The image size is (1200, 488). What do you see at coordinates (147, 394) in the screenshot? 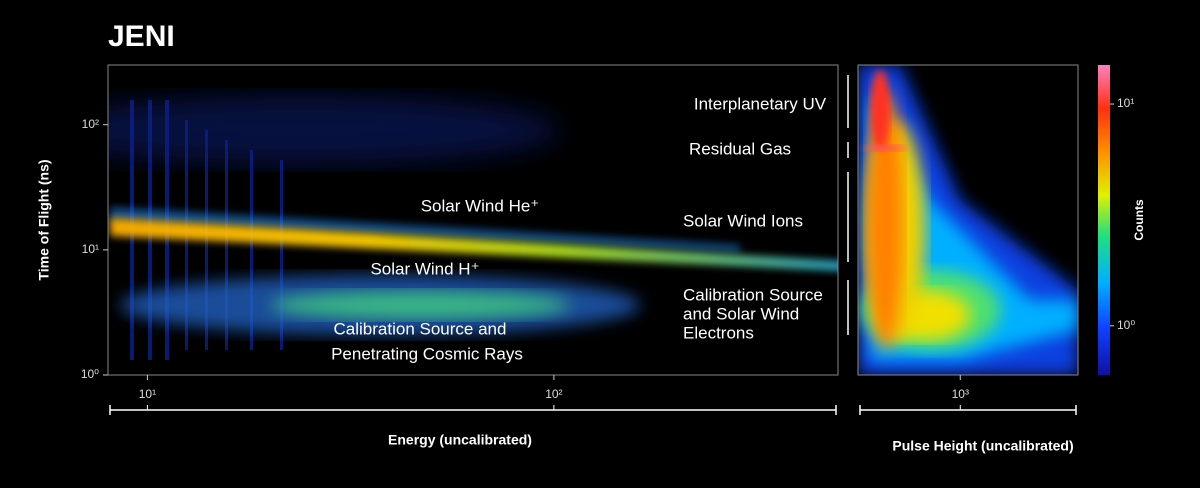
I see `x-tick-label: 10¹` at bounding box center [147, 394].